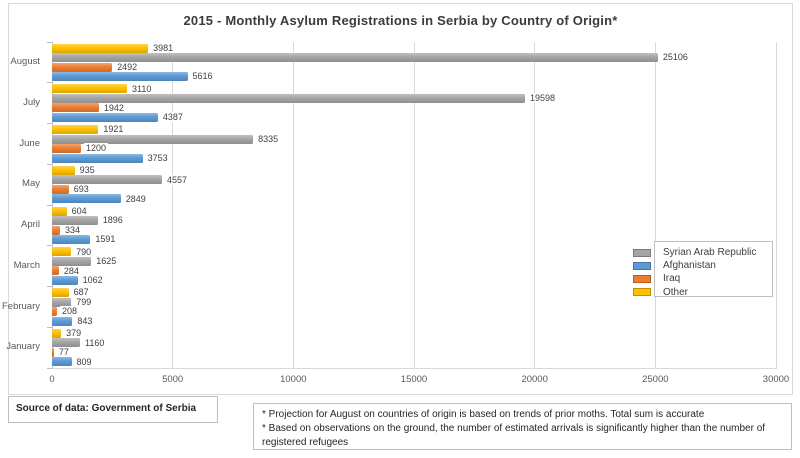 Image resolution: width=800 pixels, height=458 pixels. I want to click on category-row-july: 3110 19598 1942 4387, so click(414, 103).